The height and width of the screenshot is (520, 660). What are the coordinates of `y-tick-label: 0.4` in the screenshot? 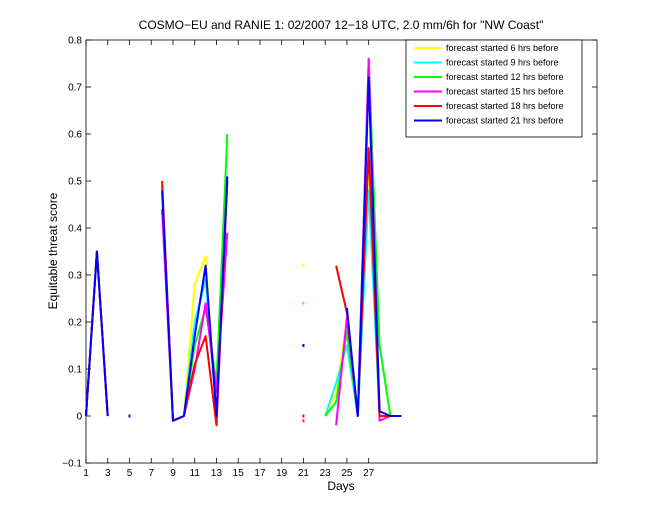 It's located at (75, 229).